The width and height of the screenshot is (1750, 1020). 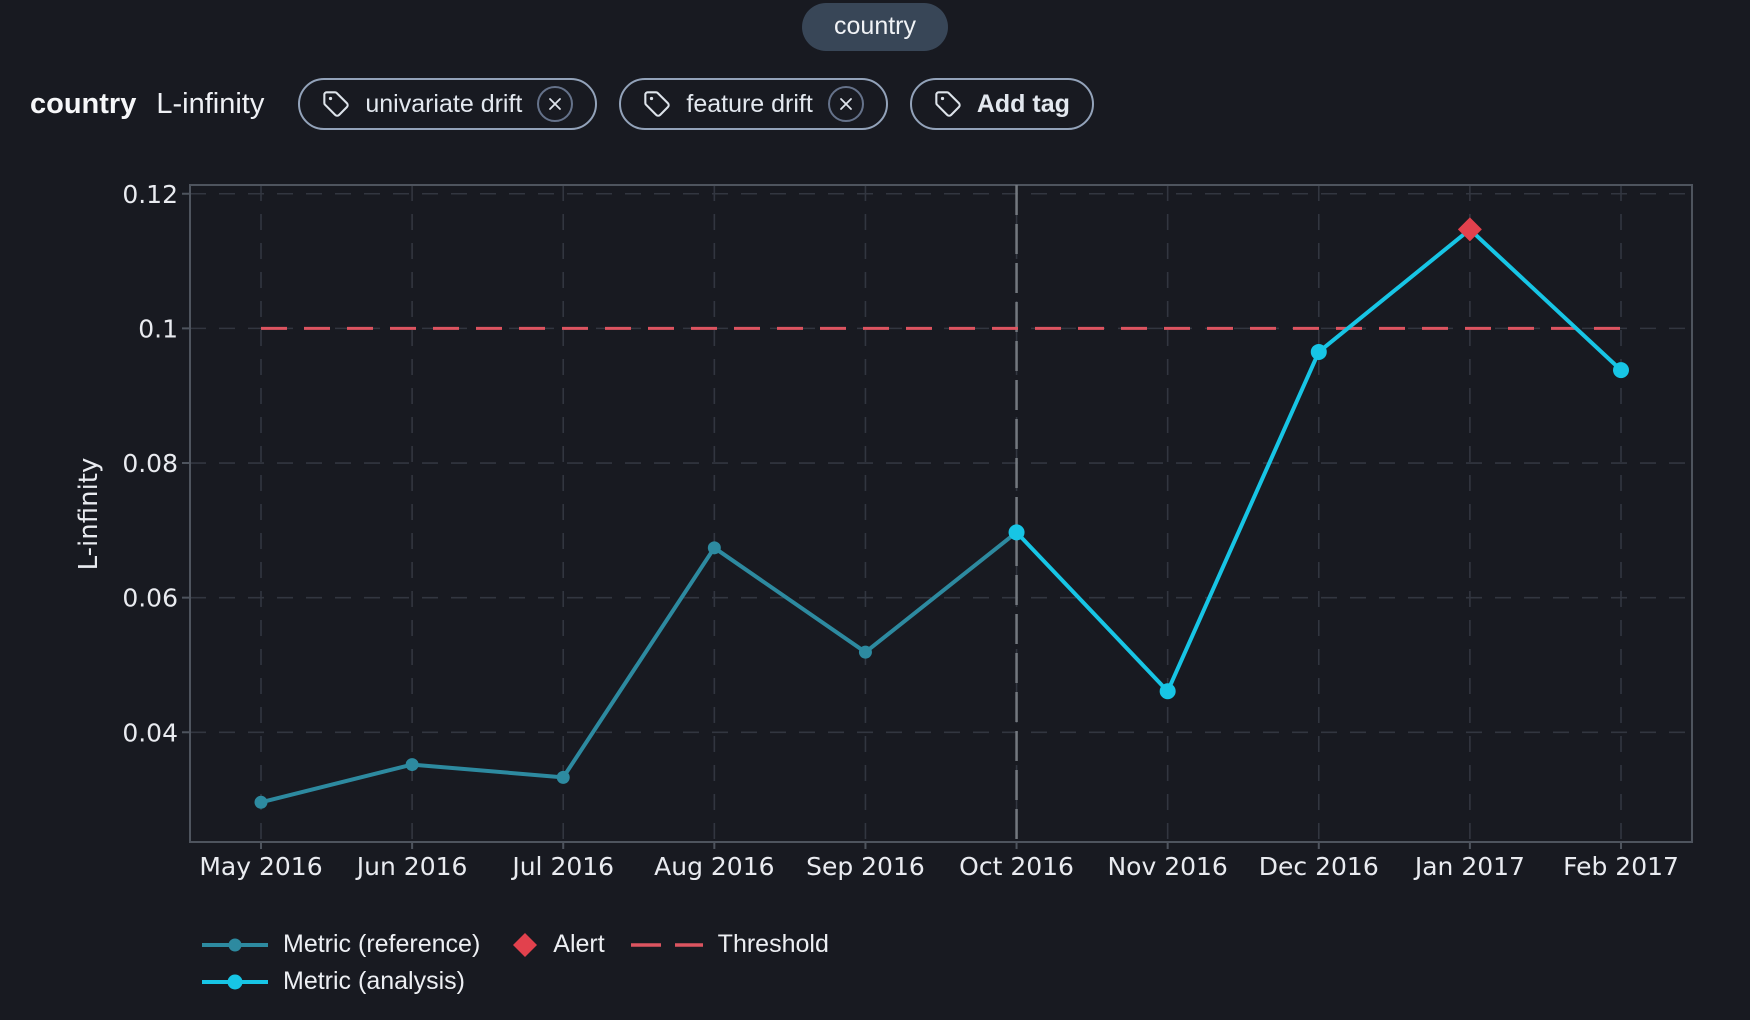 What do you see at coordinates (235, 944) in the screenshot?
I see `reference-line-swatch` at bounding box center [235, 944].